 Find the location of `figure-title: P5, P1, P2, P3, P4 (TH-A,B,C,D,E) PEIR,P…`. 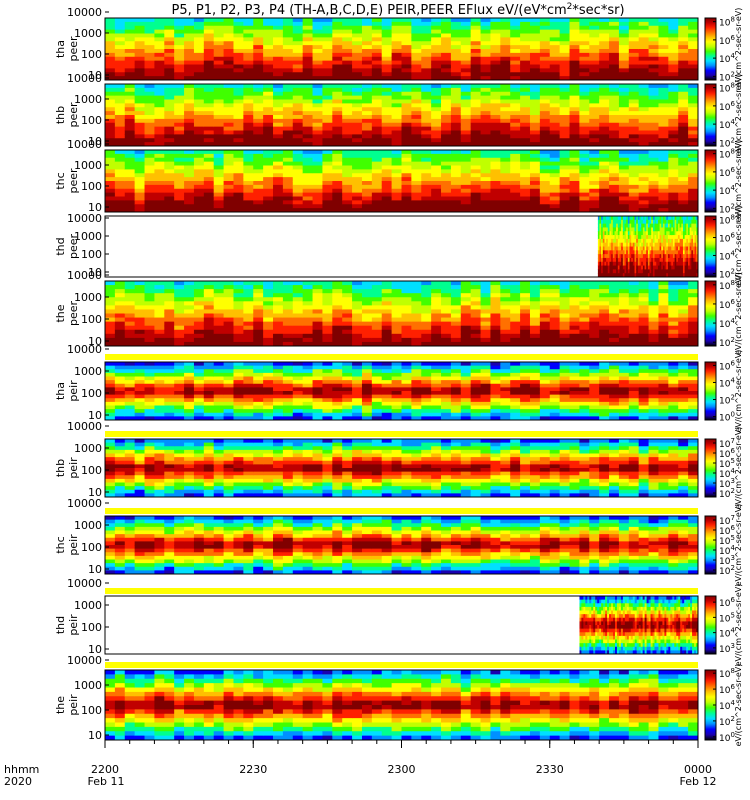

figure-title: P5, P1, P2, P3, P4 (TH-A,B,C,D,E) PEIR,P… is located at coordinates (397, 10).